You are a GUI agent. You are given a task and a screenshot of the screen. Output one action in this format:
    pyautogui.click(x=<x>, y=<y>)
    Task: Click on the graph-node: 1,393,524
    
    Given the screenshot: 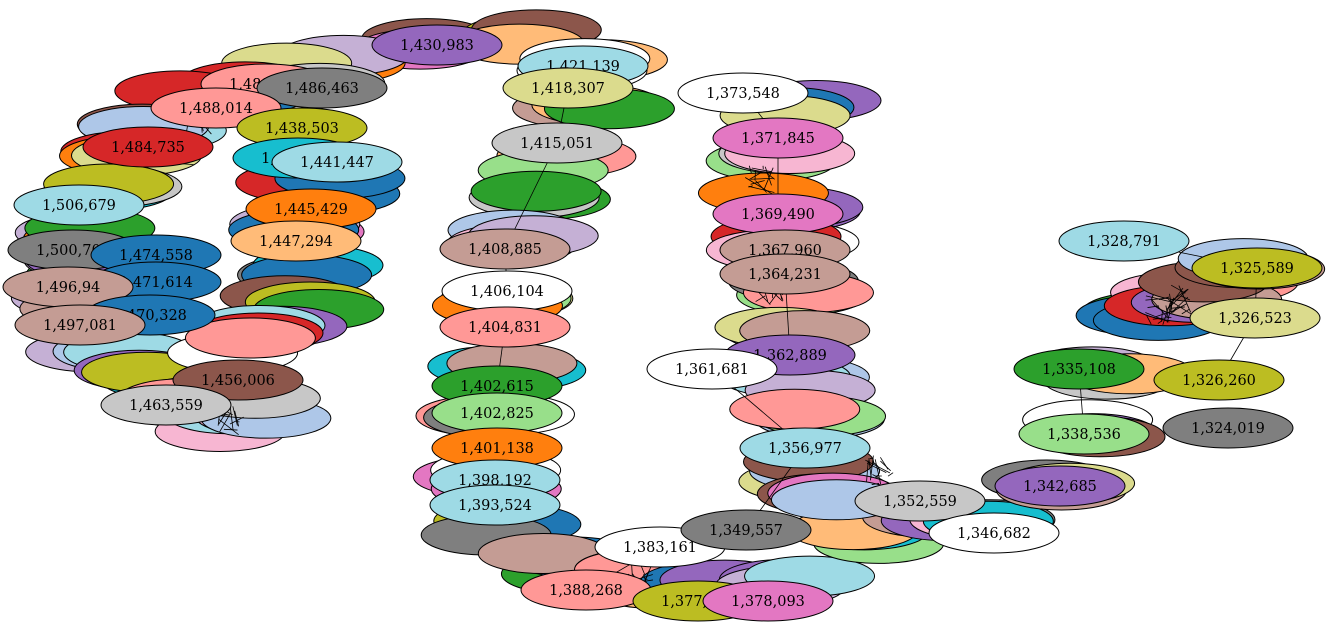 What is the action you would take?
    pyautogui.click(x=495, y=505)
    